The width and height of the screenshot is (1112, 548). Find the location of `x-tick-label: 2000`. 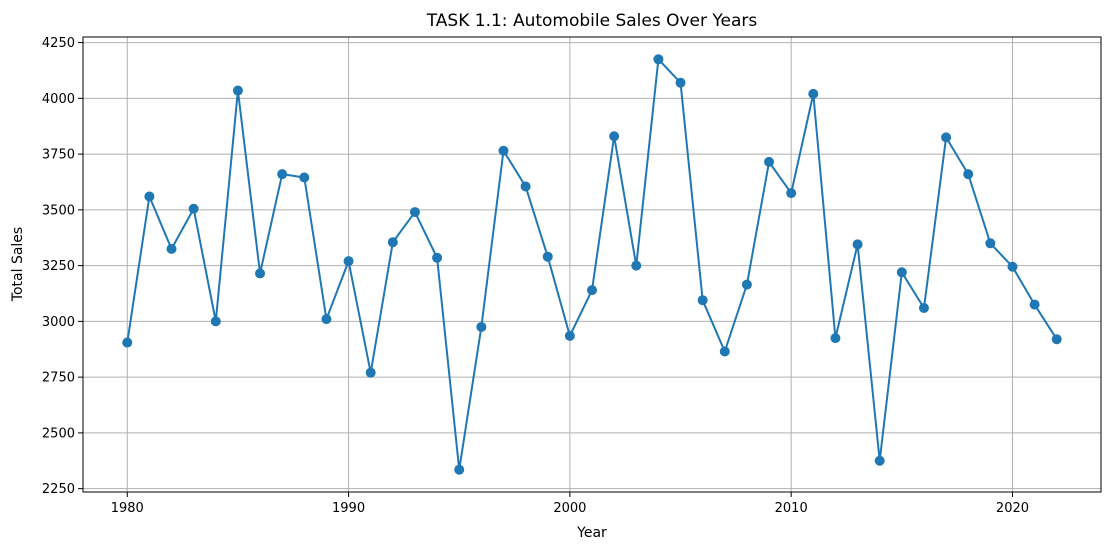

x-tick-label: 2000 is located at coordinates (569, 508).